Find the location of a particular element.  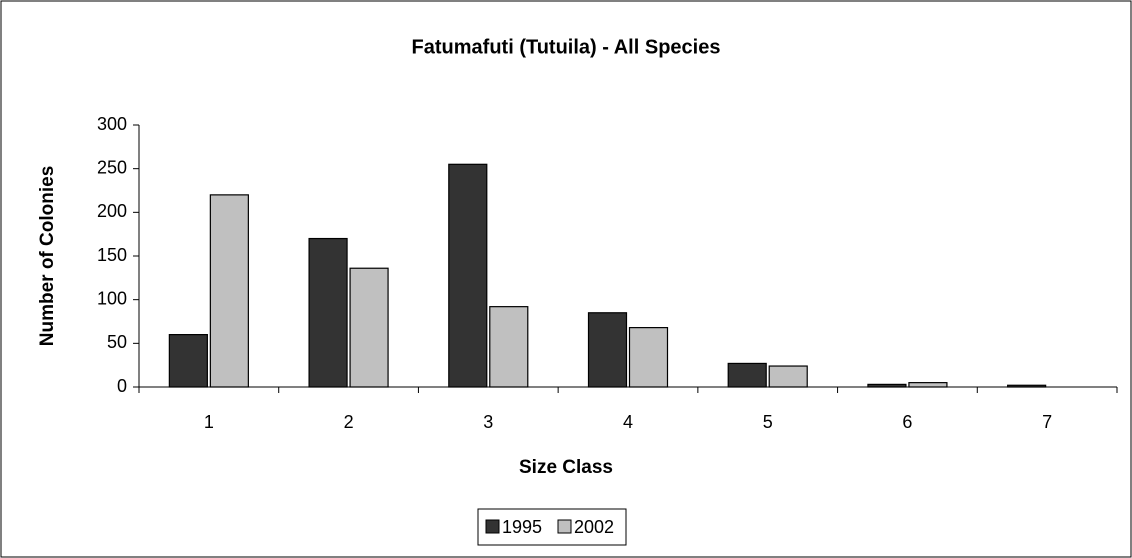

x-tick-label: 2 is located at coordinates (349, 422).